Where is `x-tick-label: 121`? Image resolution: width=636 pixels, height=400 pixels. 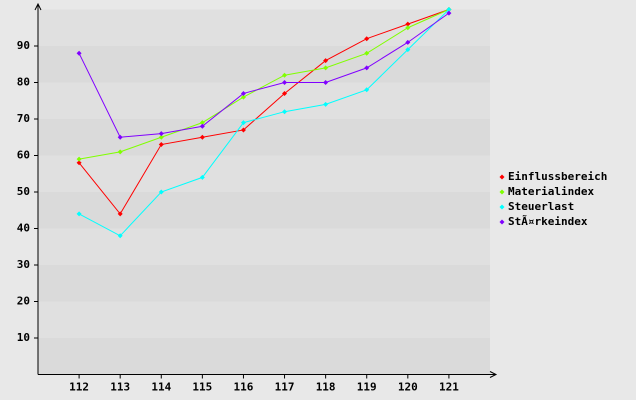 x-tick-label: 121 is located at coordinates (449, 387).